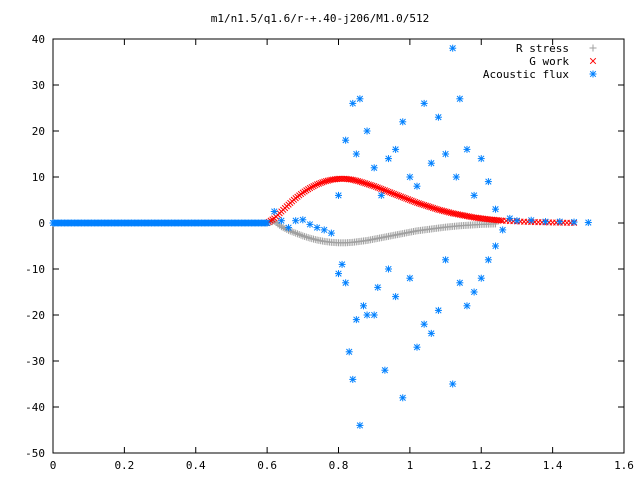  Describe the element at coordinates (35, 407) in the screenshot. I see `y-tick-label: -40` at that location.